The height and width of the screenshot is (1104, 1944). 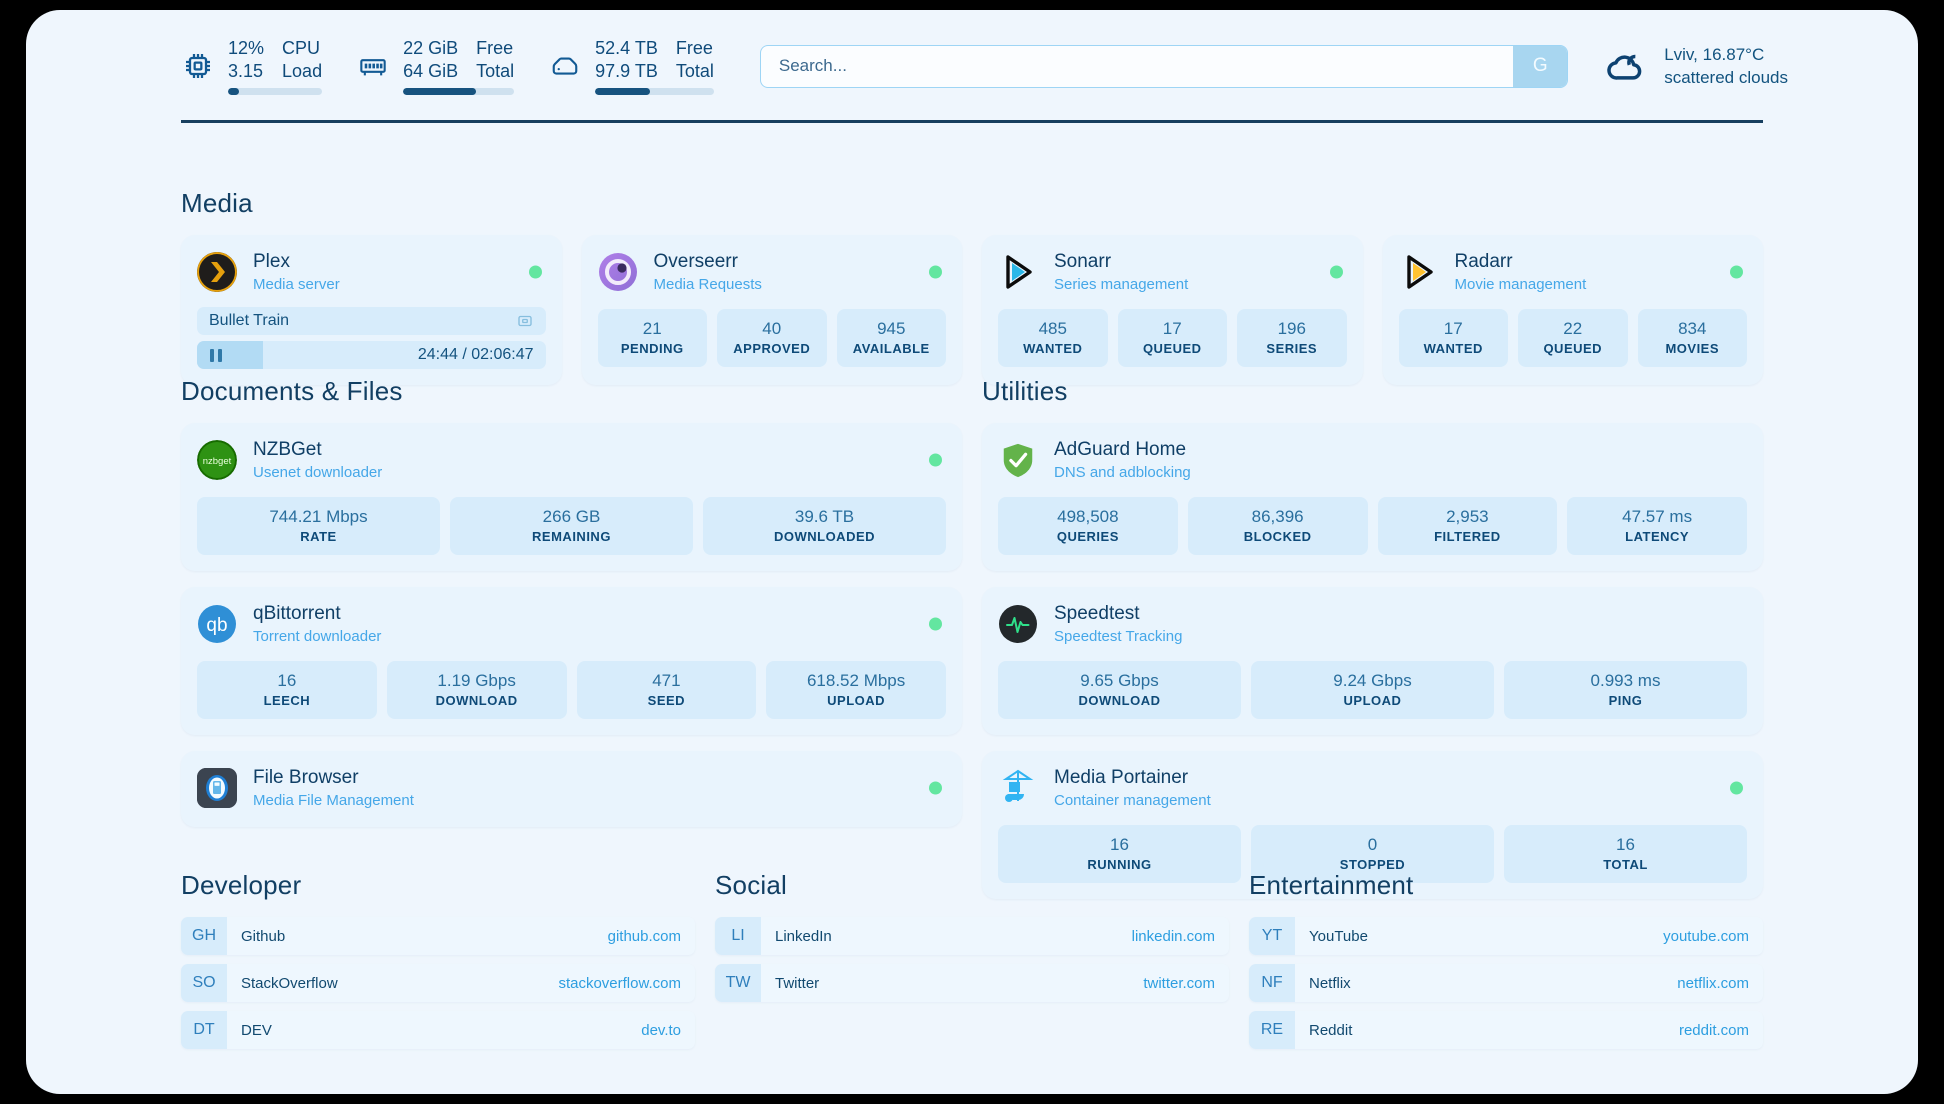 What do you see at coordinates (216, 355) in the screenshot?
I see `pause-icon` at bounding box center [216, 355].